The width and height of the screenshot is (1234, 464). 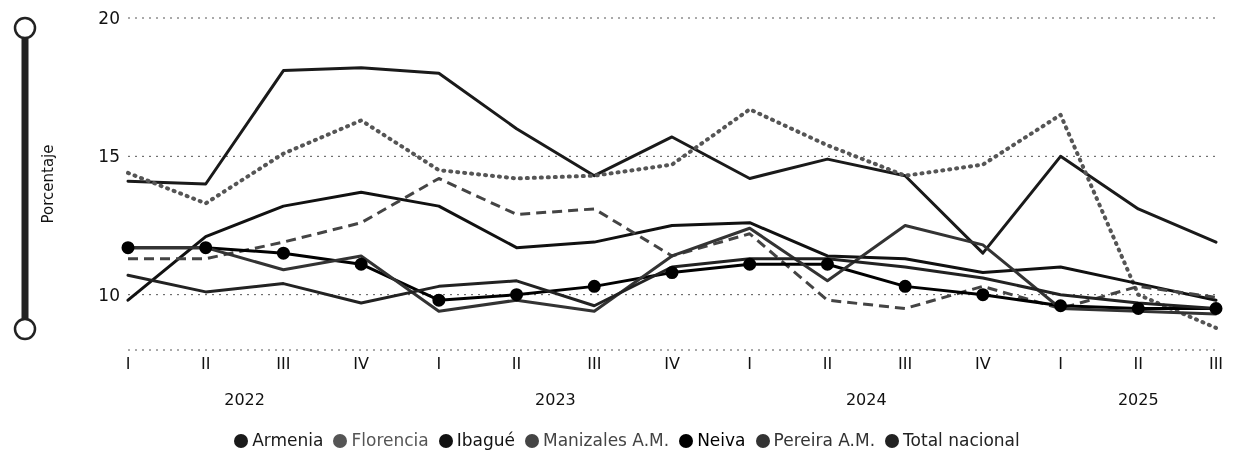 What do you see at coordinates (824, 440) in the screenshot?
I see `legend-label: Pereira A.M.` at bounding box center [824, 440].